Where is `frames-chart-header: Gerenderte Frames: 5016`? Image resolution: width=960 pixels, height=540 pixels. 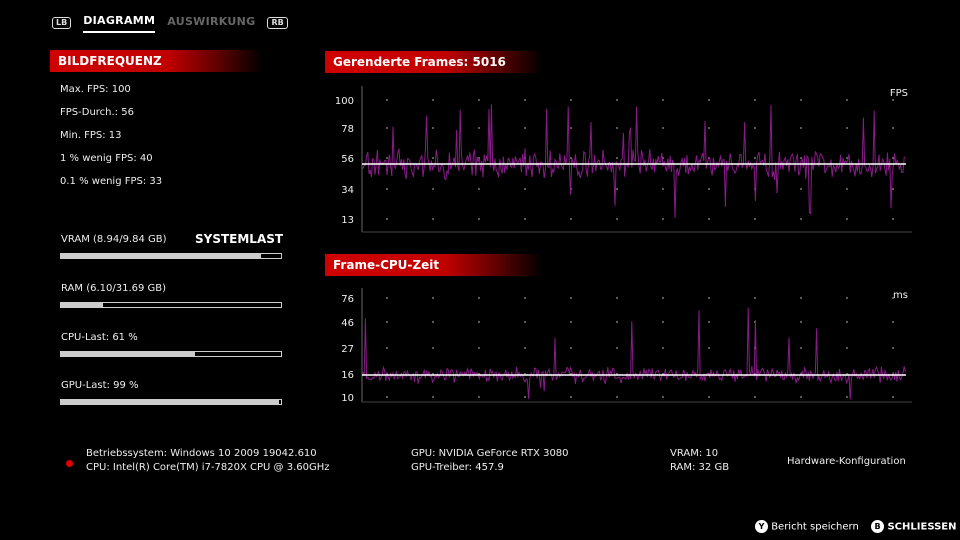 frames-chart-header: Gerenderte Frames: 5016 is located at coordinates (434, 62).